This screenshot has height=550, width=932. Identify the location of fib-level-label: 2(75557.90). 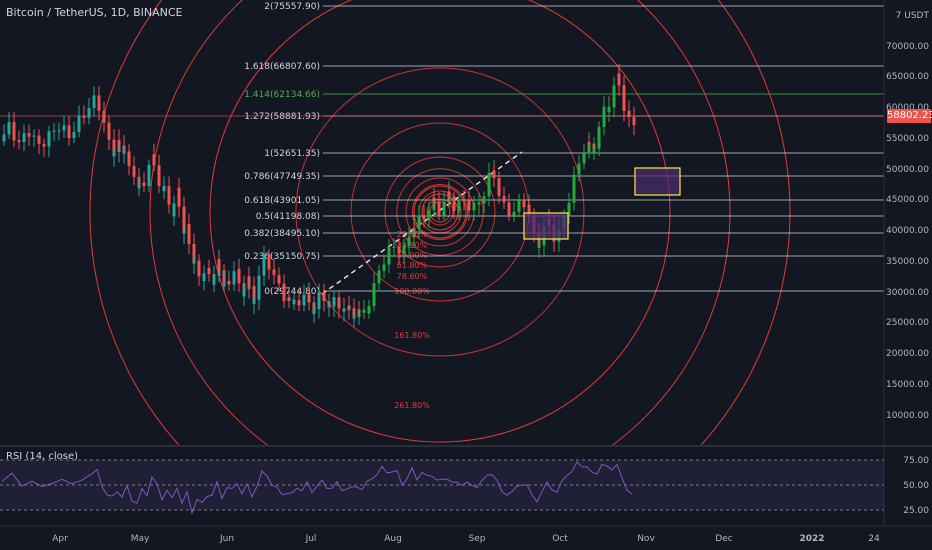
(292, 7).